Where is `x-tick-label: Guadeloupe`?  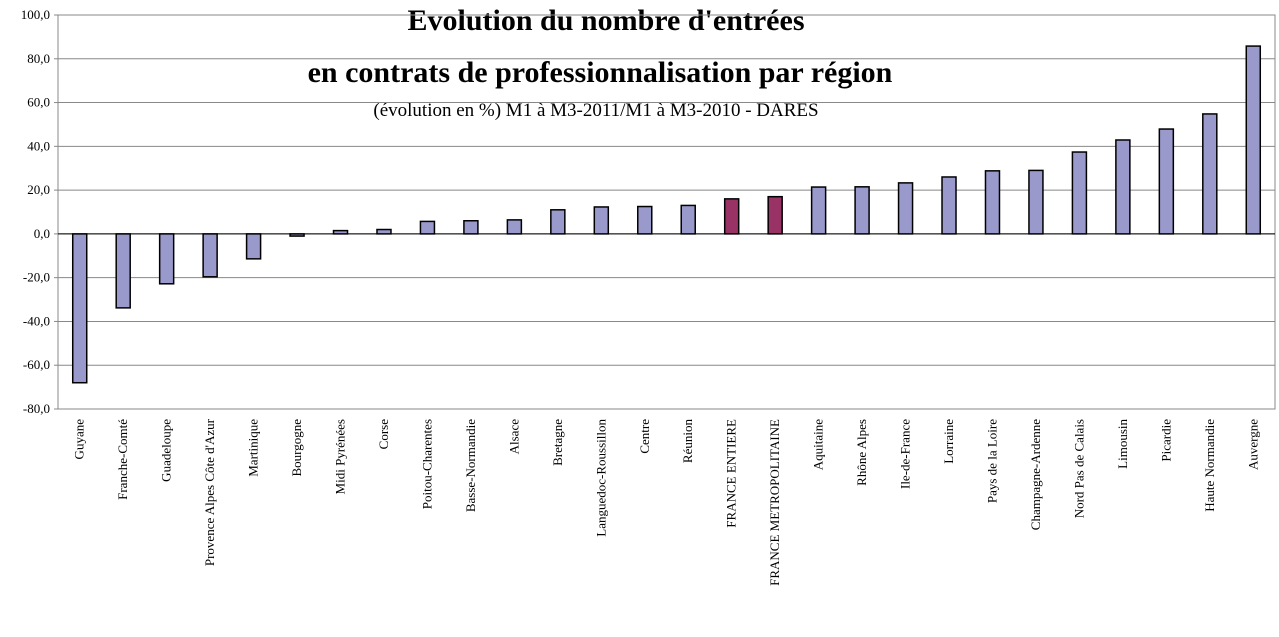
x-tick-label: Guadeloupe is located at coordinates (166, 450).